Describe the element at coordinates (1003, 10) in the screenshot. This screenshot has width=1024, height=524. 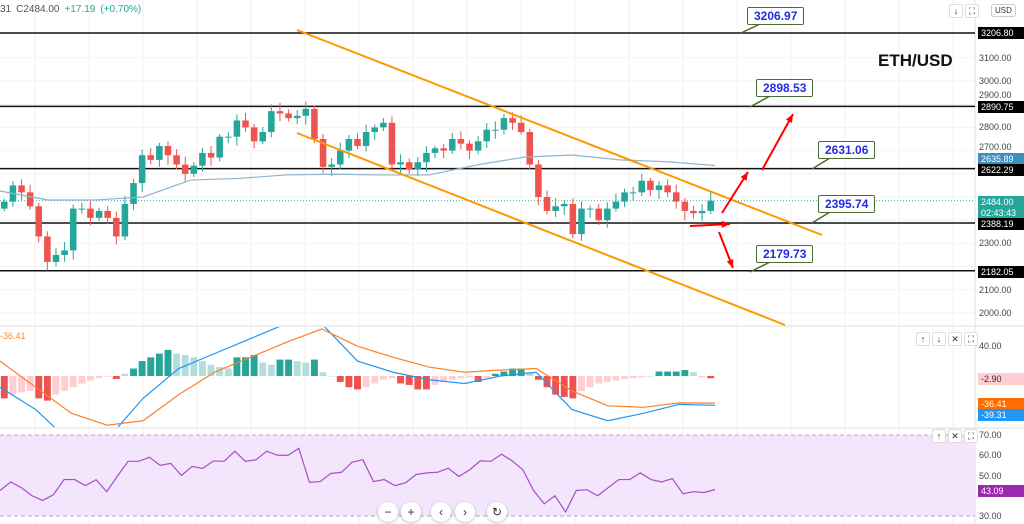
I see `currency-button: USD` at that location.